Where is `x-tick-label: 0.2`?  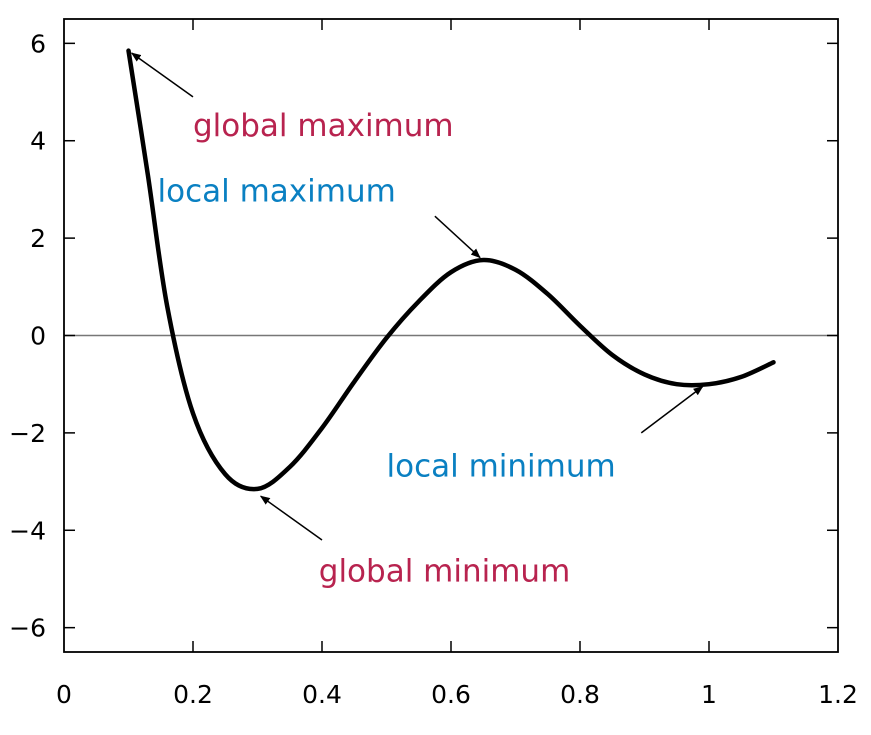
x-tick-label: 0.2 is located at coordinates (193, 694).